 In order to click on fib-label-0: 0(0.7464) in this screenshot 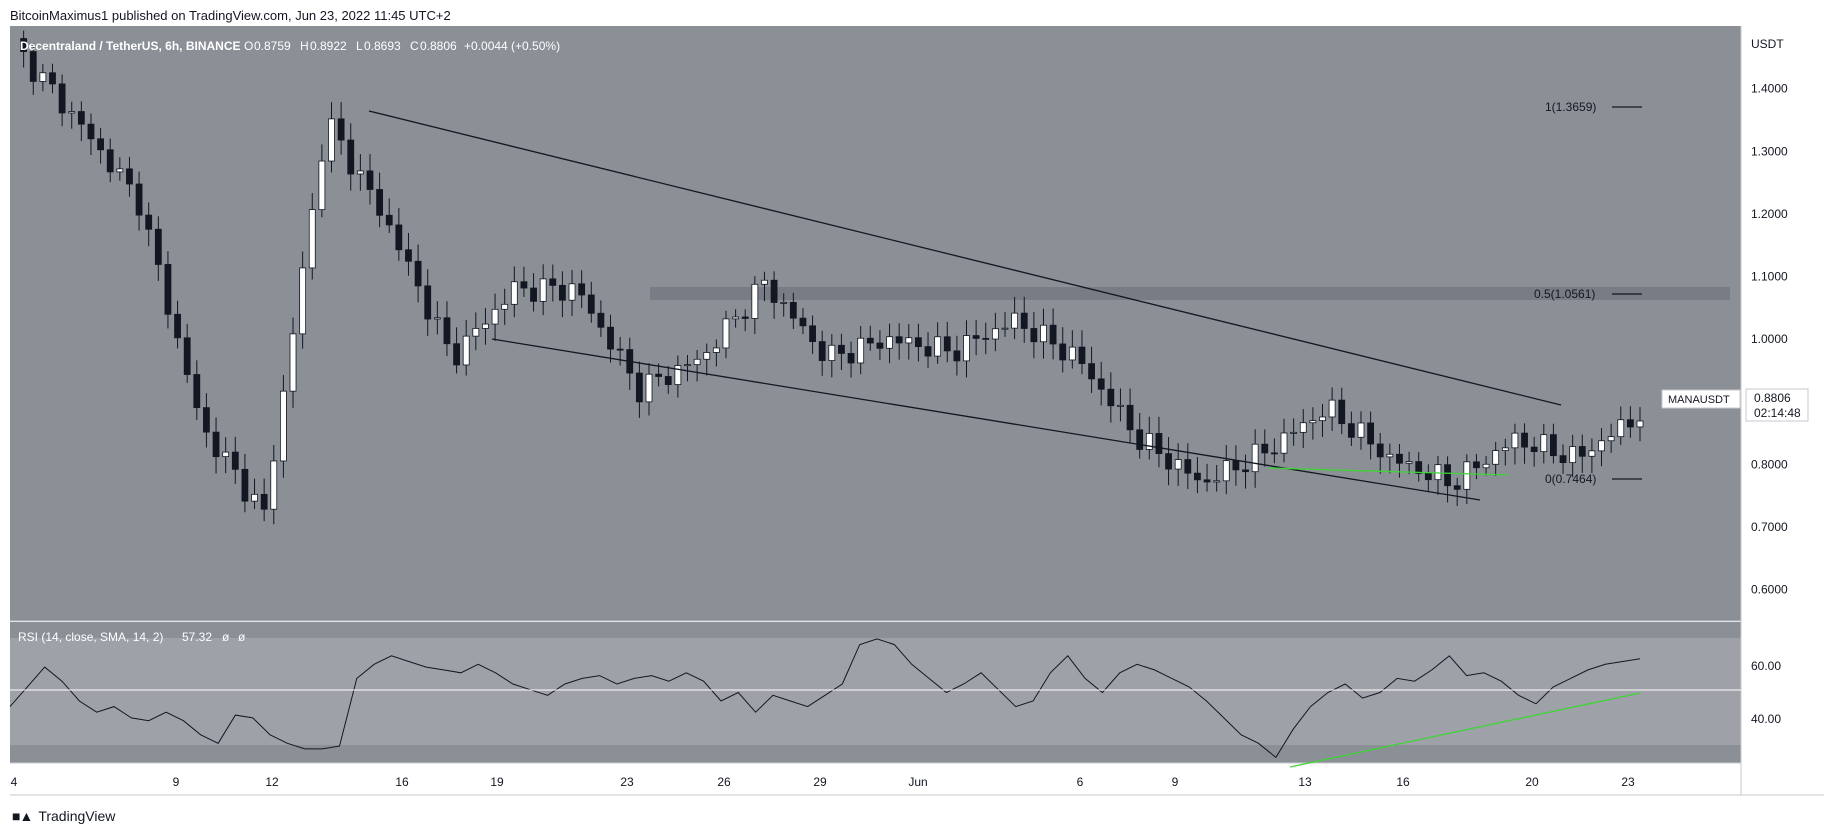, I will do `click(1570, 479)`.